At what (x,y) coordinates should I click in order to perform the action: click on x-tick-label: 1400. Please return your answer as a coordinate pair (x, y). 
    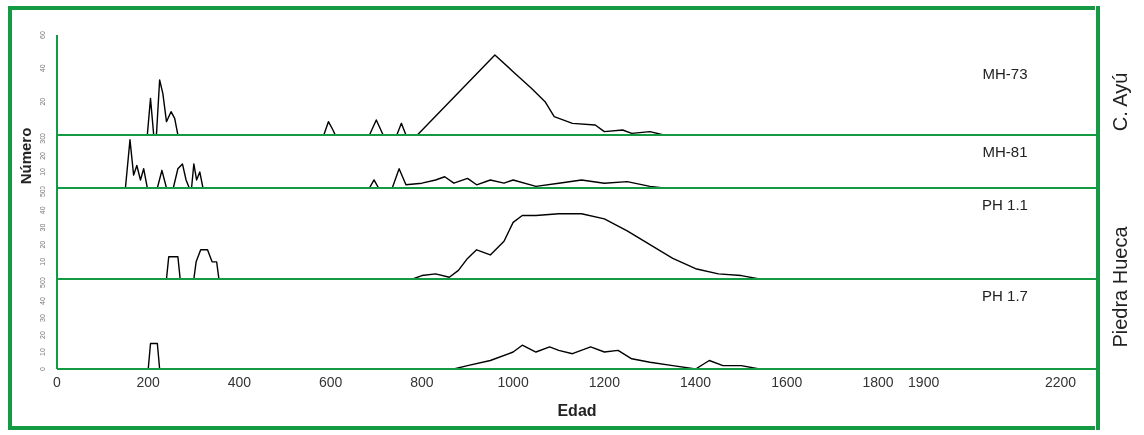
    Looking at the image, I should click on (696, 381).